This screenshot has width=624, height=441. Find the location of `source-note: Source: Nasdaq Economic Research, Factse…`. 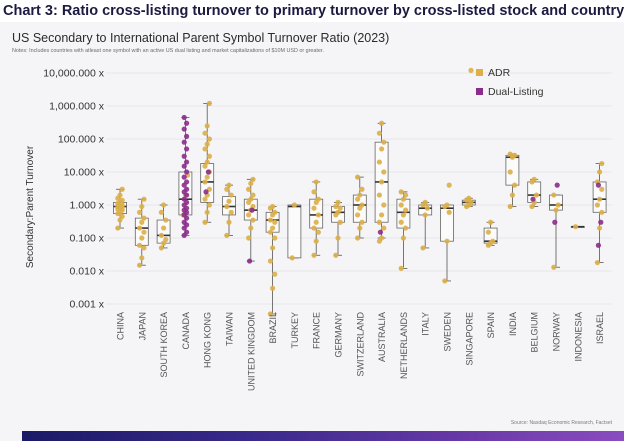

source-note: Source: Nasdaq Economic Research, Factse… is located at coordinates (562, 423).